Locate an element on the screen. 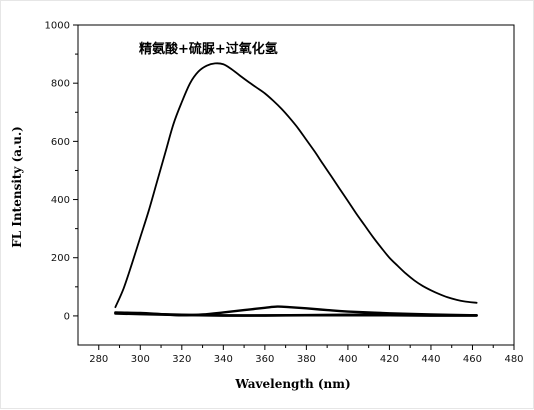  x-tick-label-420: 420 is located at coordinates (389, 359).